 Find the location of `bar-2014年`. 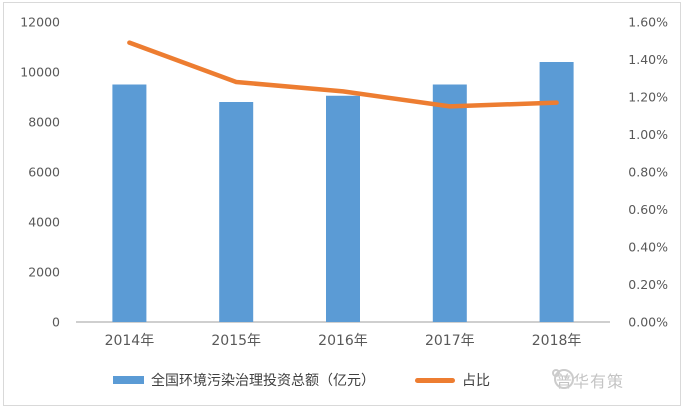

bar-2014年 is located at coordinates (129, 203).